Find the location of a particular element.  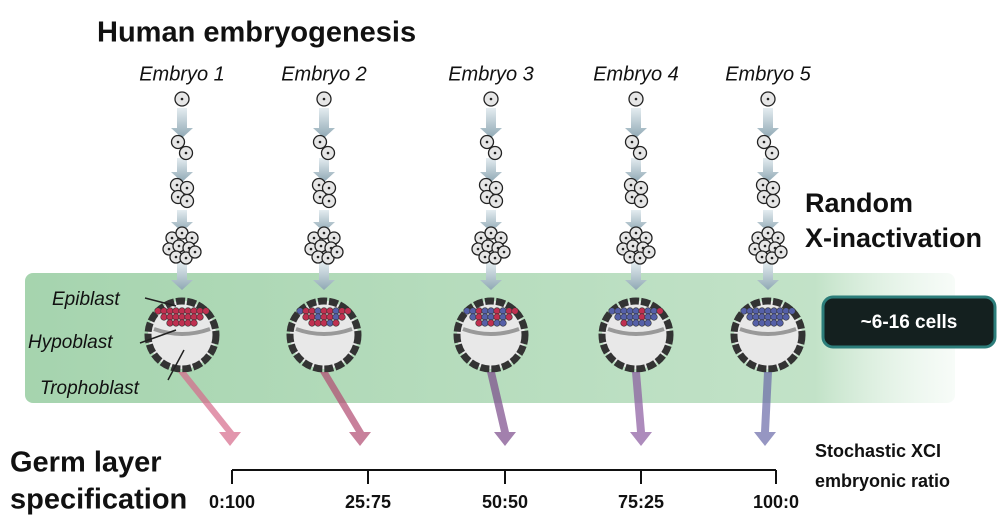

axis-title: Germ layer is located at coordinates (86, 463).